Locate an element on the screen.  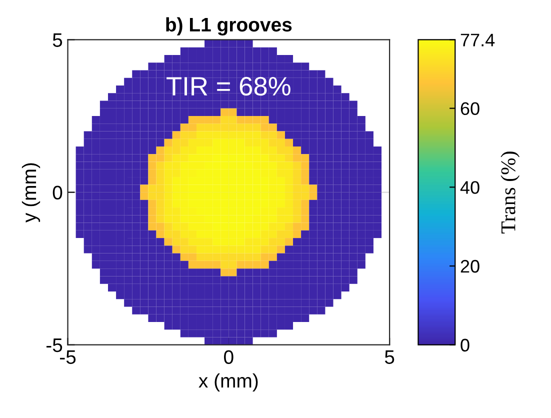
y-tick-label: 5 is located at coordinates (57, 40).